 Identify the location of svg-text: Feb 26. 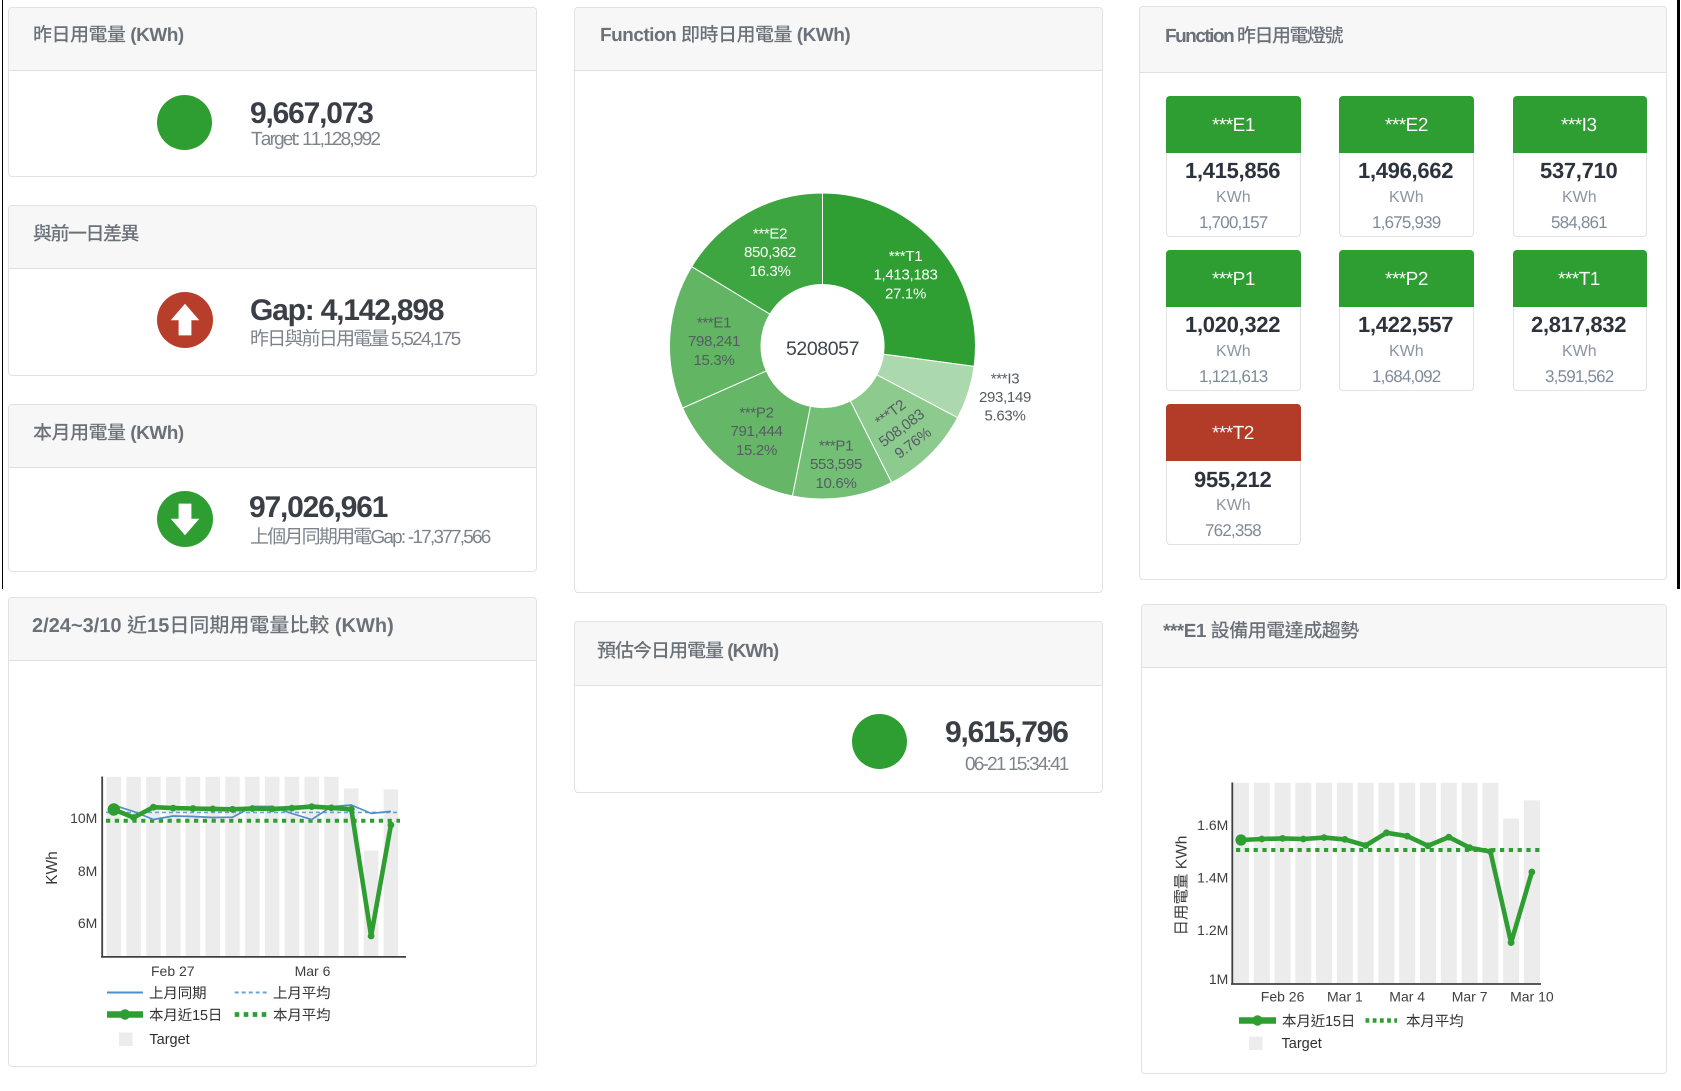
(1283, 997).